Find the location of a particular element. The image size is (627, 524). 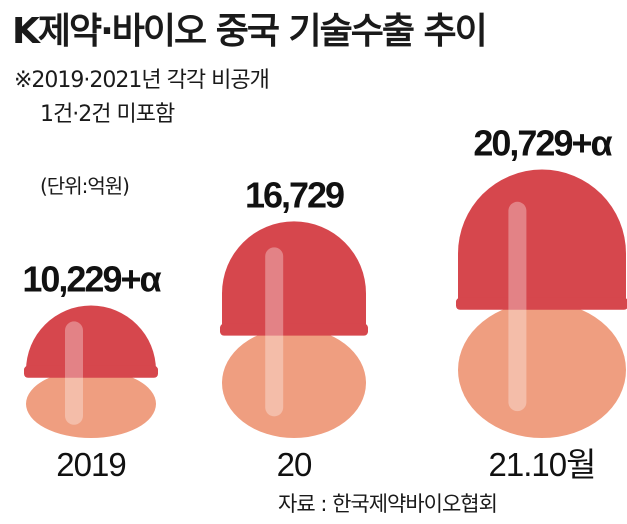

value-suffix-2: +α is located at coordinates (591, 143).